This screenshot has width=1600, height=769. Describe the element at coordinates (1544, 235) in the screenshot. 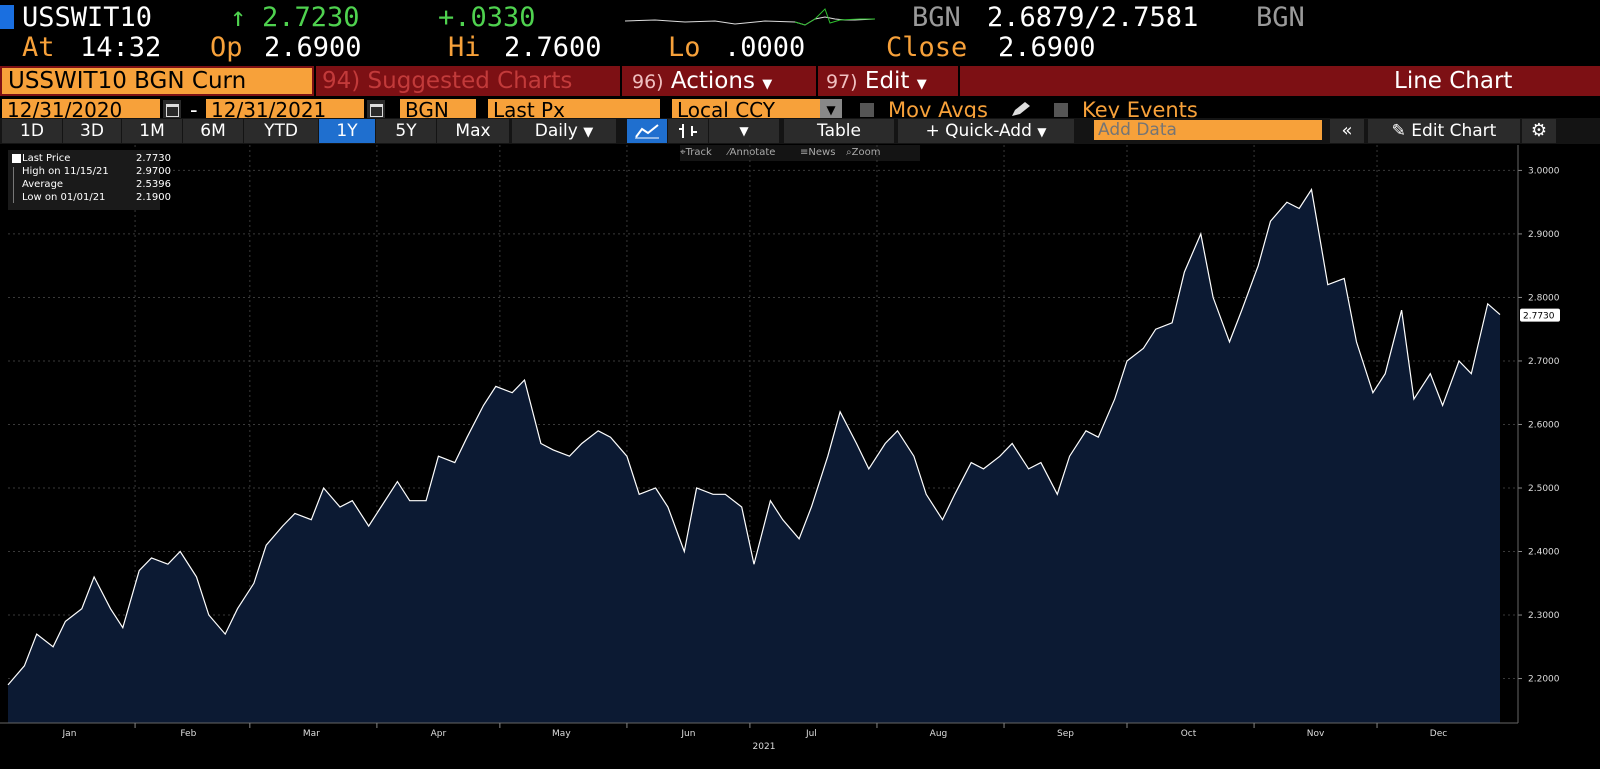

I see `y-tick-label: 2.9000` at that location.